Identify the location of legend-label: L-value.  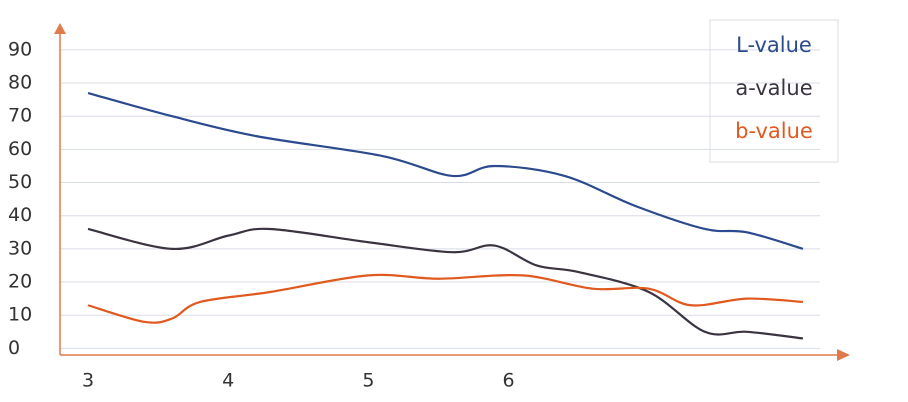
(774, 45).